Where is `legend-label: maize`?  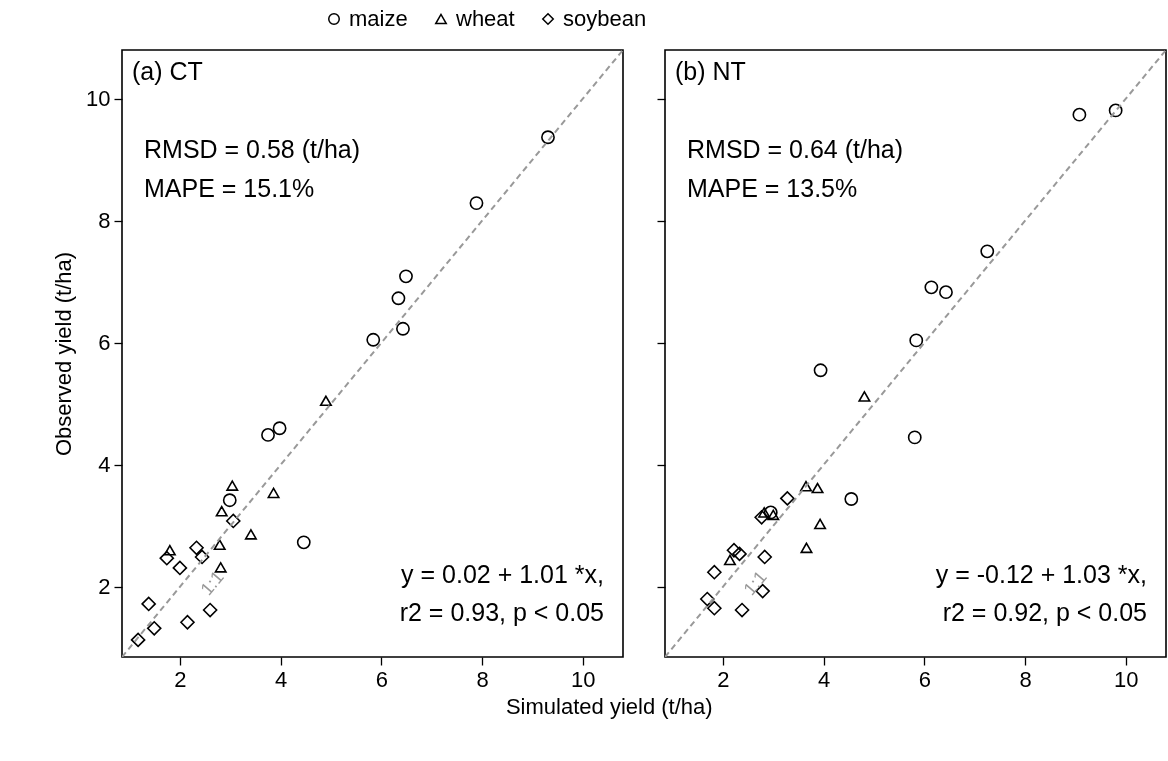 legend-label: maize is located at coordinates (378, 18).